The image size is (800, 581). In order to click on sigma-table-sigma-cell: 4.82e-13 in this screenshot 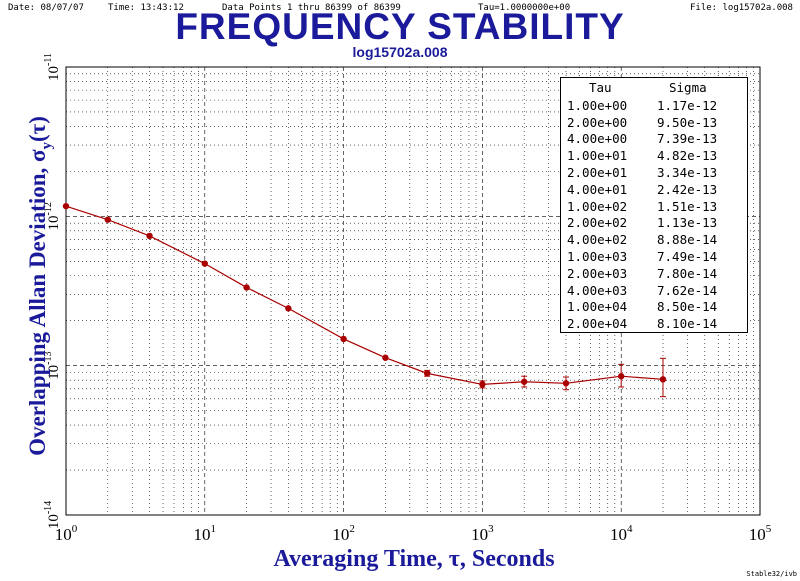, I will do `click(687, 156)`.